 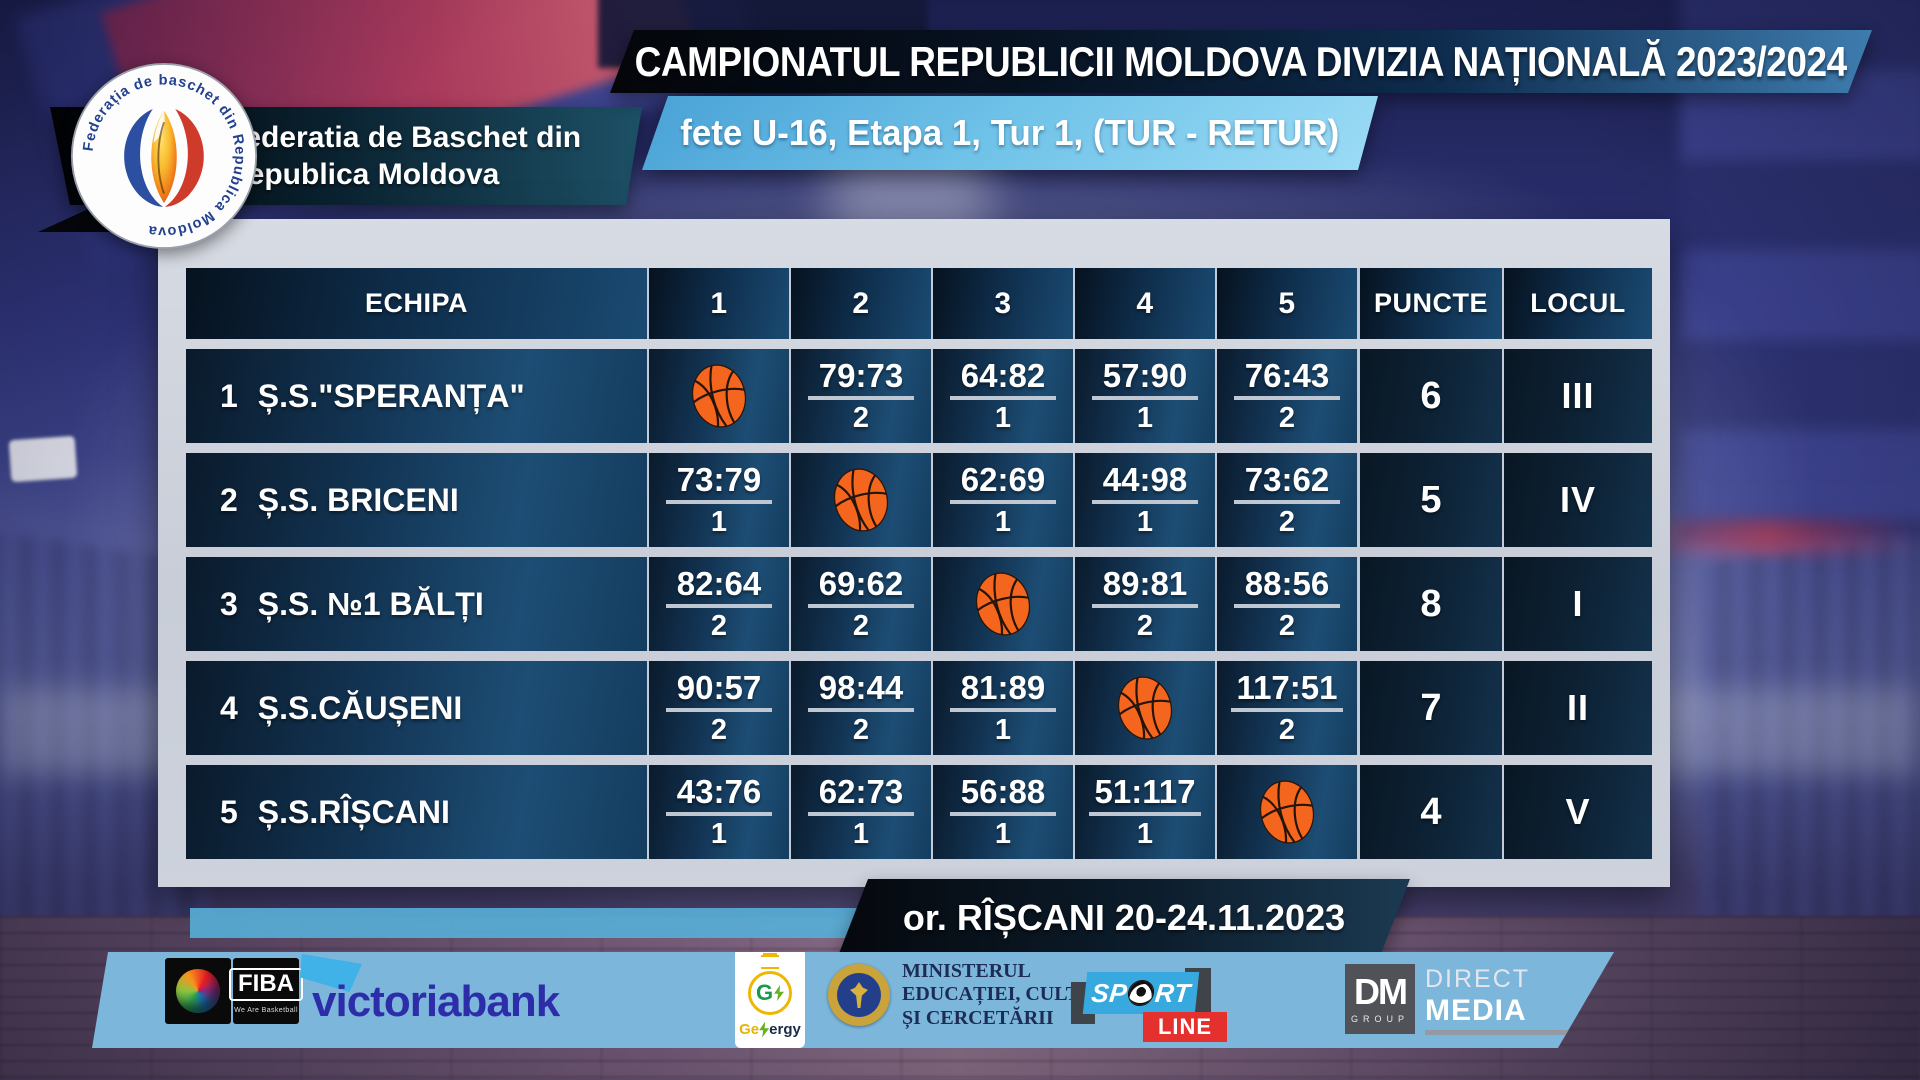 I want to click on fiba-wordmark-box: FIBA We Are Basketball, so click(x=266, y=991).